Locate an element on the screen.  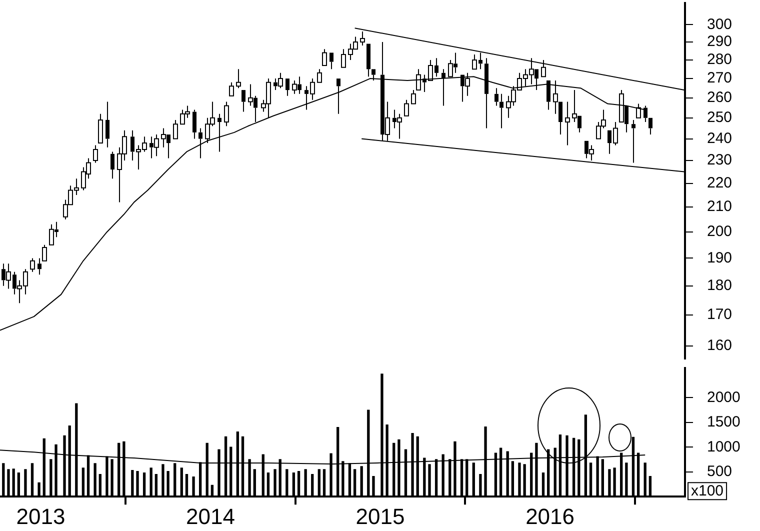
y-tick-label: 170 is located at coordinates (719, 315).